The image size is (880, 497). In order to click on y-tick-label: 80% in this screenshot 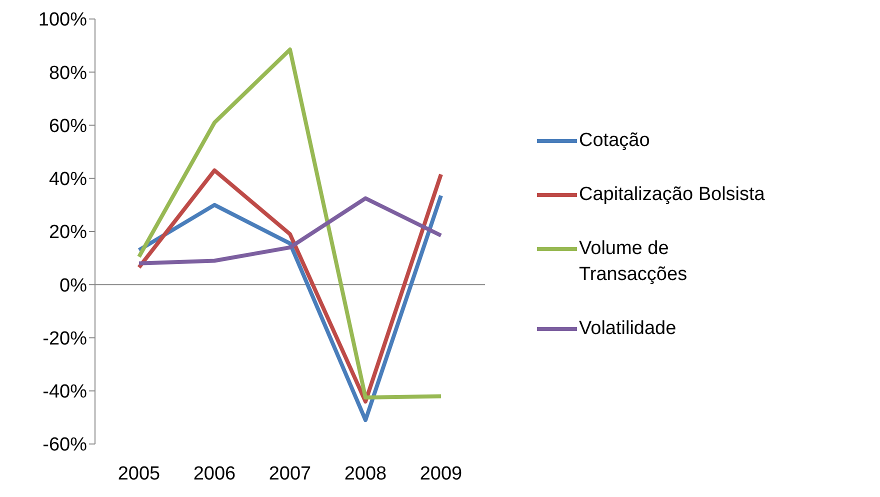, I will do `click(68, 73)`.